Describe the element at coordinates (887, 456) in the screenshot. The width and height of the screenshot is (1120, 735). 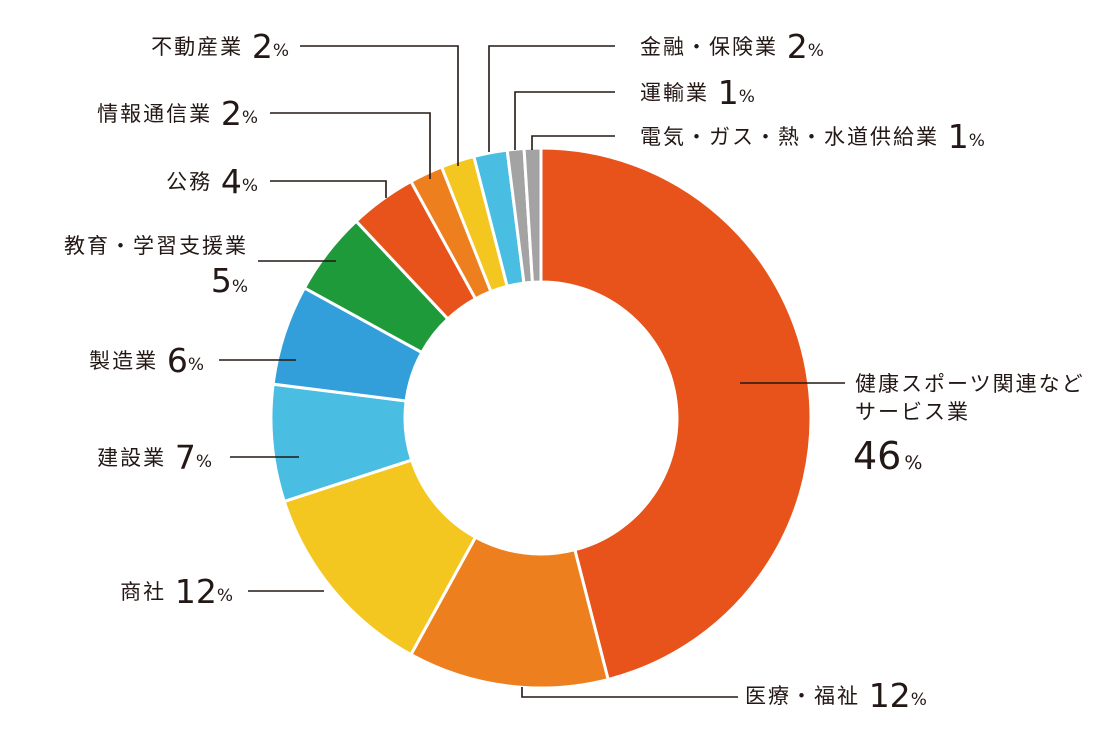
I see `slice-value-1: 46%` at that location.